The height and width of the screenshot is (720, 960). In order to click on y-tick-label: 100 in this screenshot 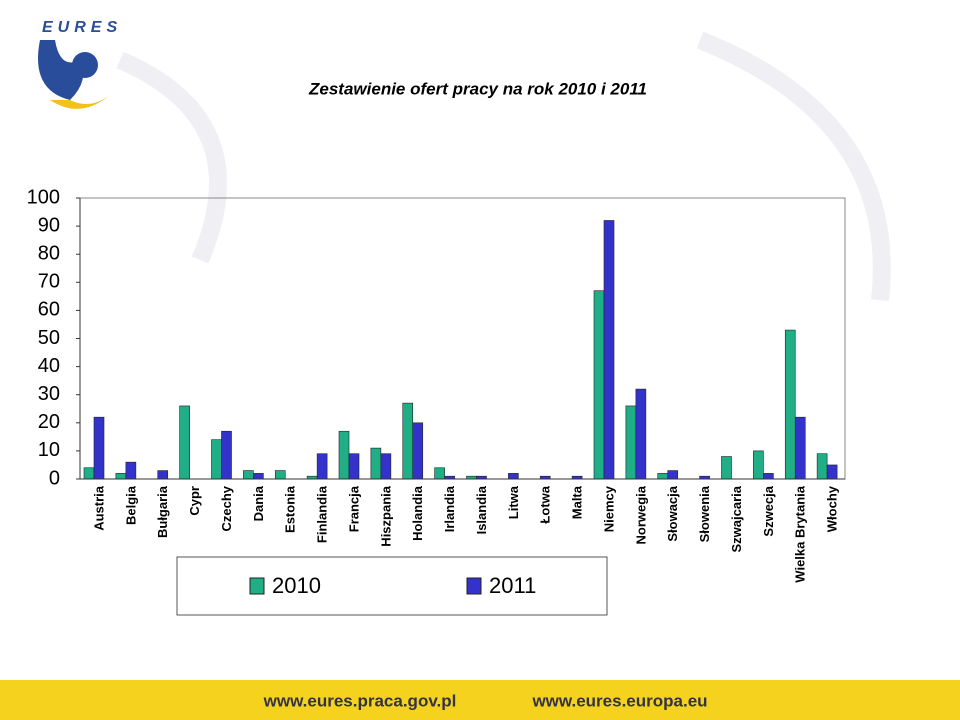, I will do `click(43, 197)`.